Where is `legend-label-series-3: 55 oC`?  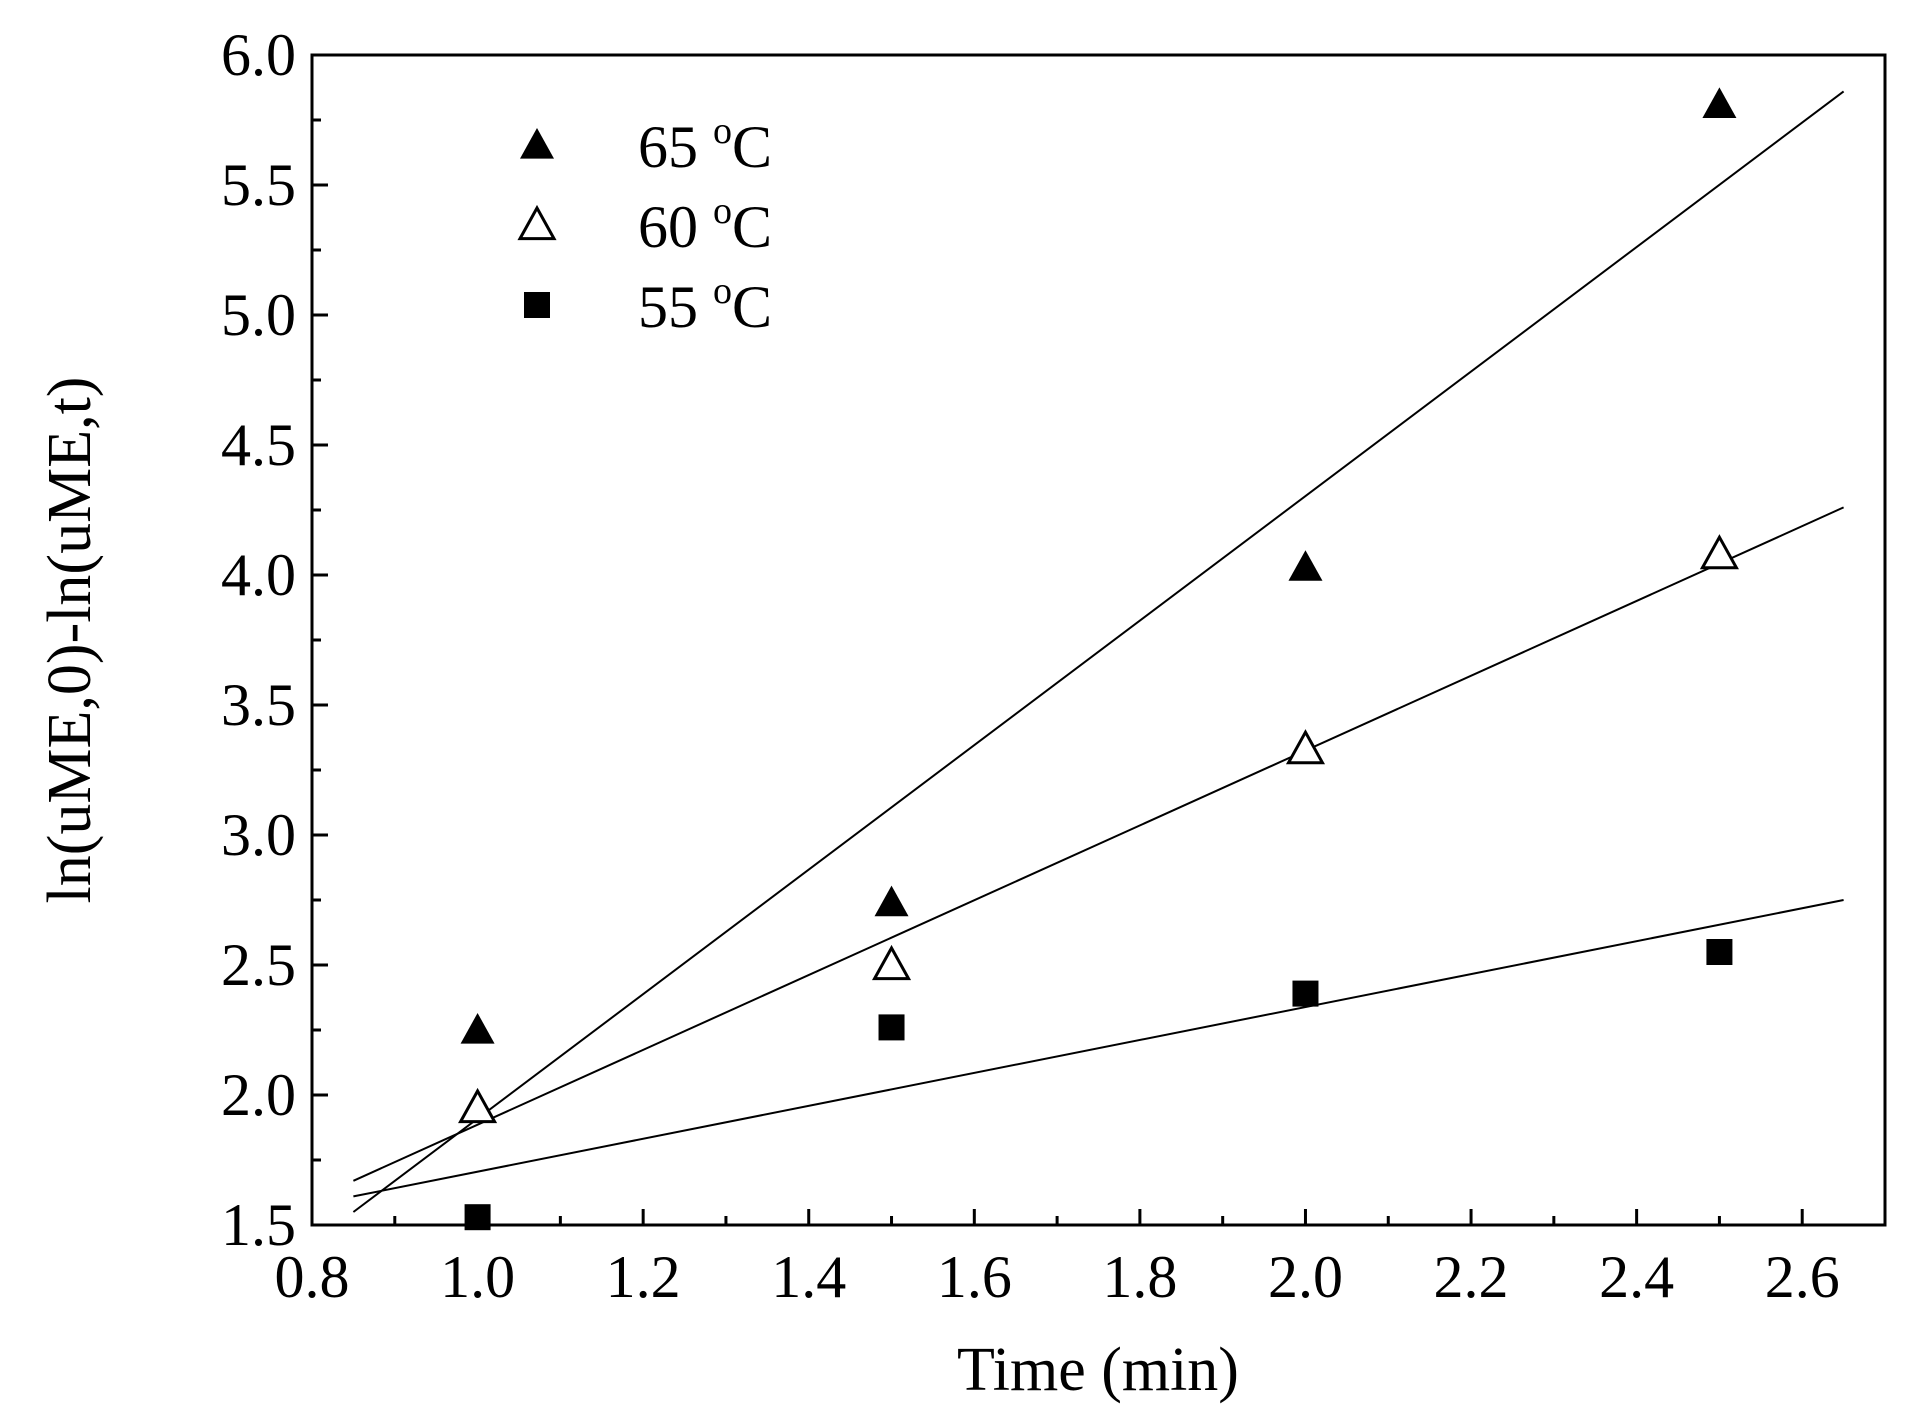 legend-label-series-3: 55 oC is located at coordinates (705, 305).